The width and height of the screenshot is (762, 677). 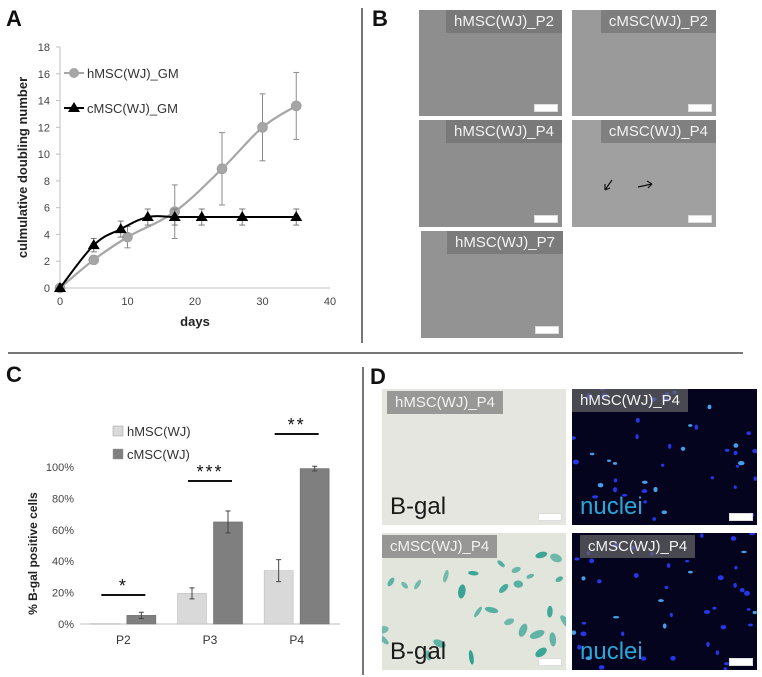 What do you see at coordinates (490, 173) in the screenshot?
I see `micrograph-hmsc-p4: hMSC(WJ)_P4` at bounding box center [490, 173].